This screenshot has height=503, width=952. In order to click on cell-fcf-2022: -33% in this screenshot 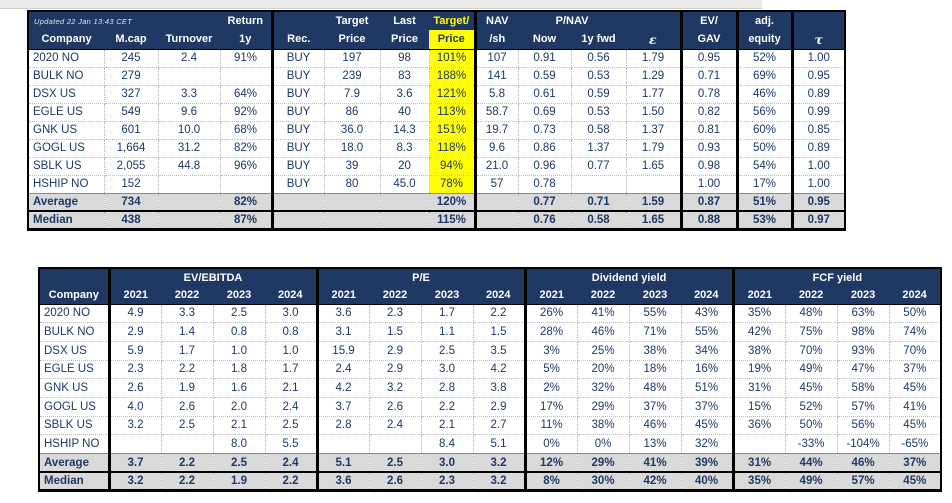, I will do `click(811, 444)`.